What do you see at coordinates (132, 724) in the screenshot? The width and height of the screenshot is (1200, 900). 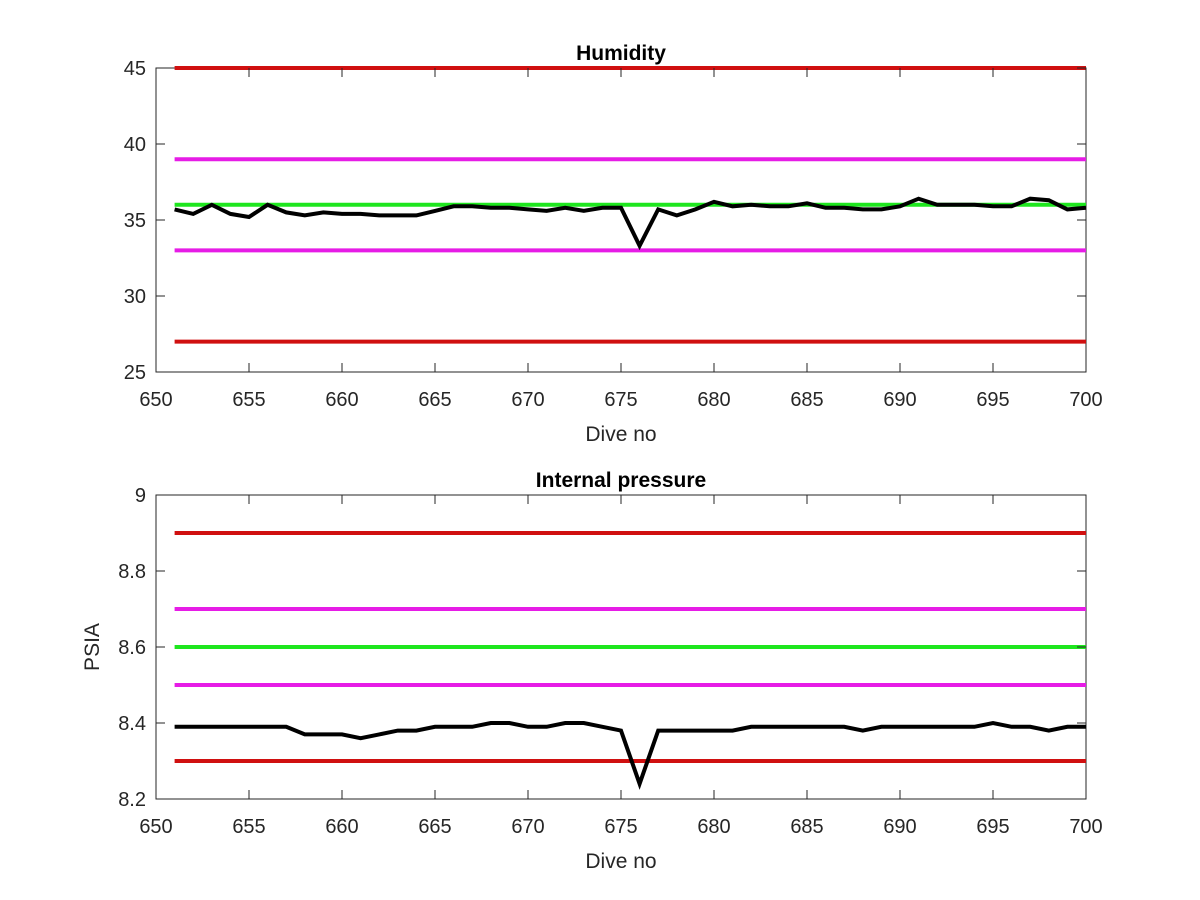 I see `y-tick-label: 8.4` at bounding box center [132, 724].